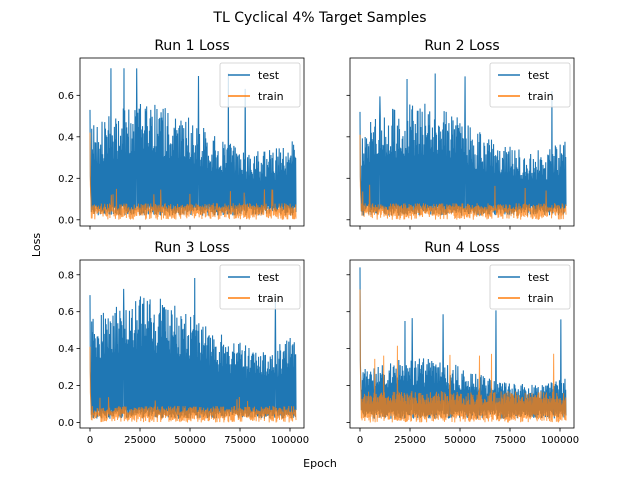  Describe the element at coordinates (319, 18) in the screenshot. I see `suptitle: TL Cyclical 4% Target Samples` at that location.